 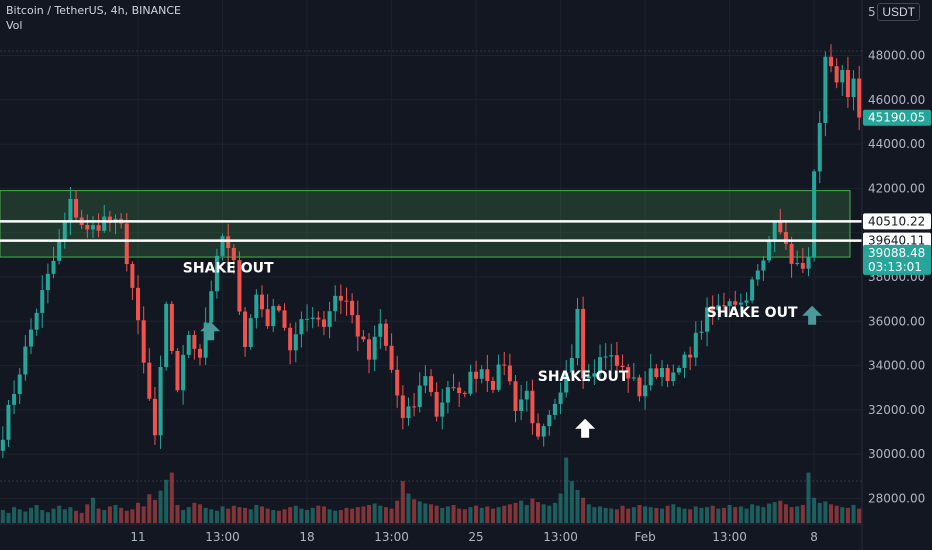 What do you see at coordinates (475, 537) in the screenshot?
I see `time-tick-label: 25` at bounding box center [475, 537].